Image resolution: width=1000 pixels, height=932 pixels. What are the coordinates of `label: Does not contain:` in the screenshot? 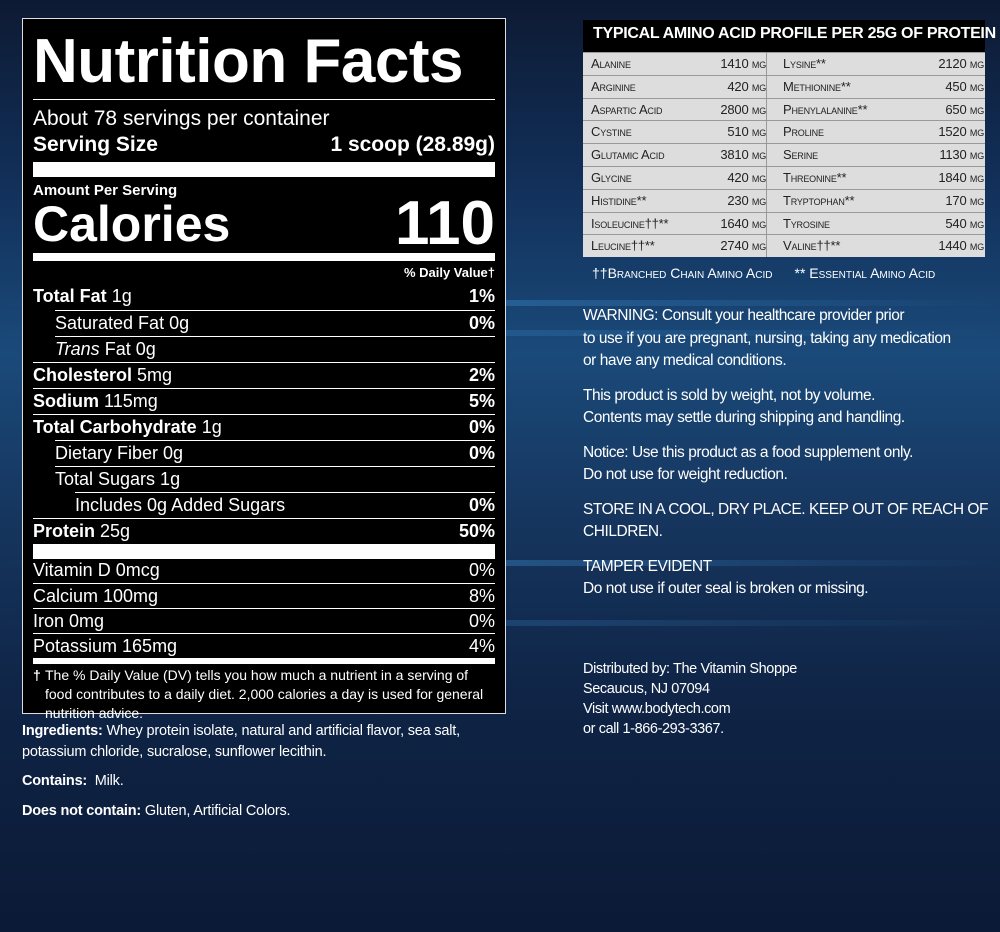 It's located at (82, 811).